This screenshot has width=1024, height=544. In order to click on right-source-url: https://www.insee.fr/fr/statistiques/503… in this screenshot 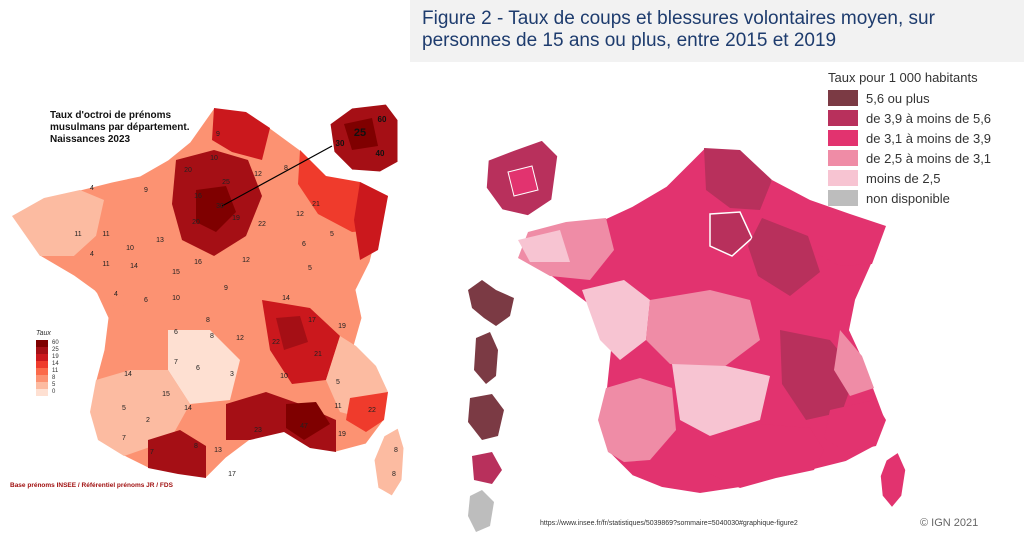, I will do `click(669, 523)`.